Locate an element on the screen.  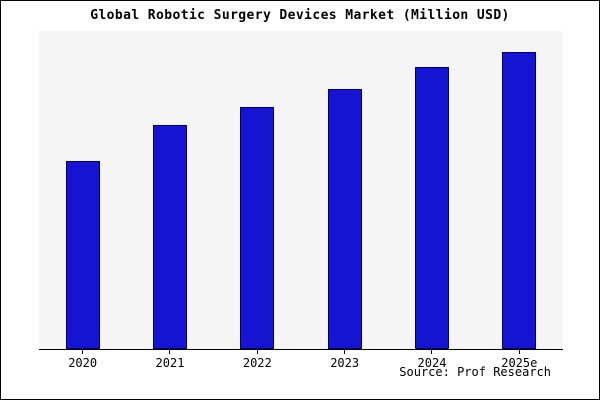
bar-2024 is located at coordinates (431, 208).